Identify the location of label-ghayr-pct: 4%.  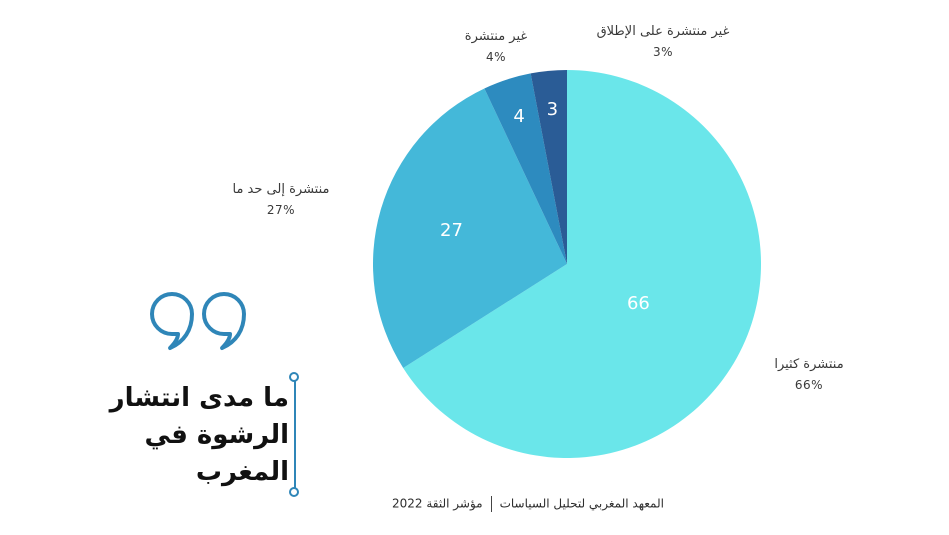
(496, 57).